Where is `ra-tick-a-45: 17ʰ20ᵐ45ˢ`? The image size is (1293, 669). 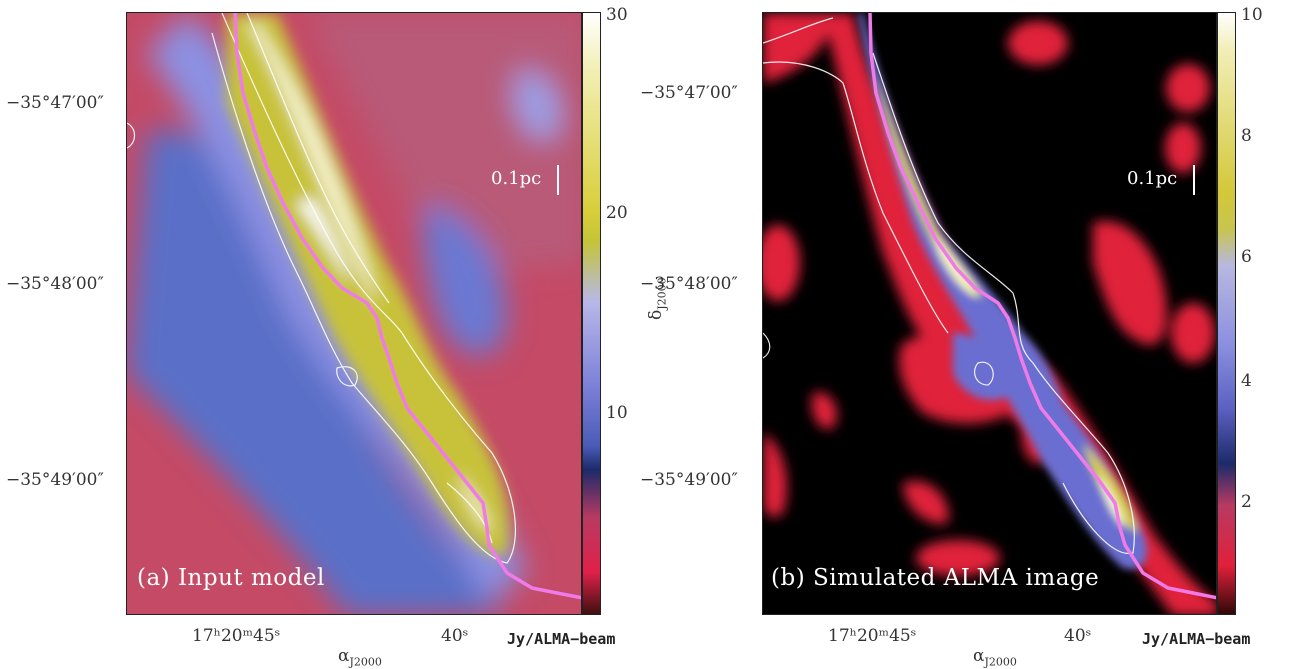
ra-tick-a-45: 17ʰ20ᵐ45ˢ is located at coordinates (236, 636).